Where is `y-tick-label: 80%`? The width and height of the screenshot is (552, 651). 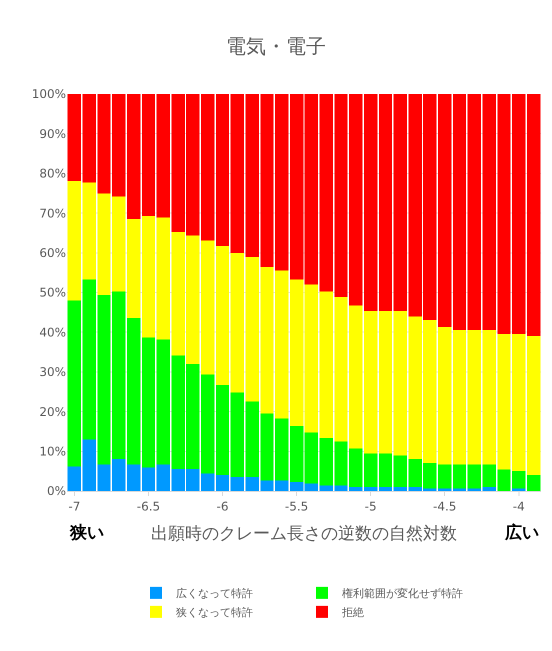
y-tick-label: 80% is located at coordinates (52, 173).